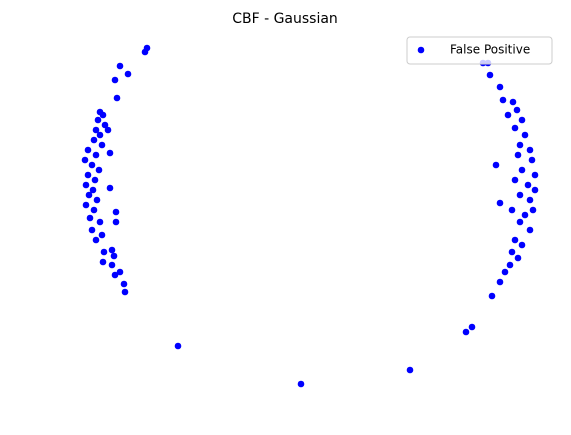  I want to click on legend-box, so click(479, 50).